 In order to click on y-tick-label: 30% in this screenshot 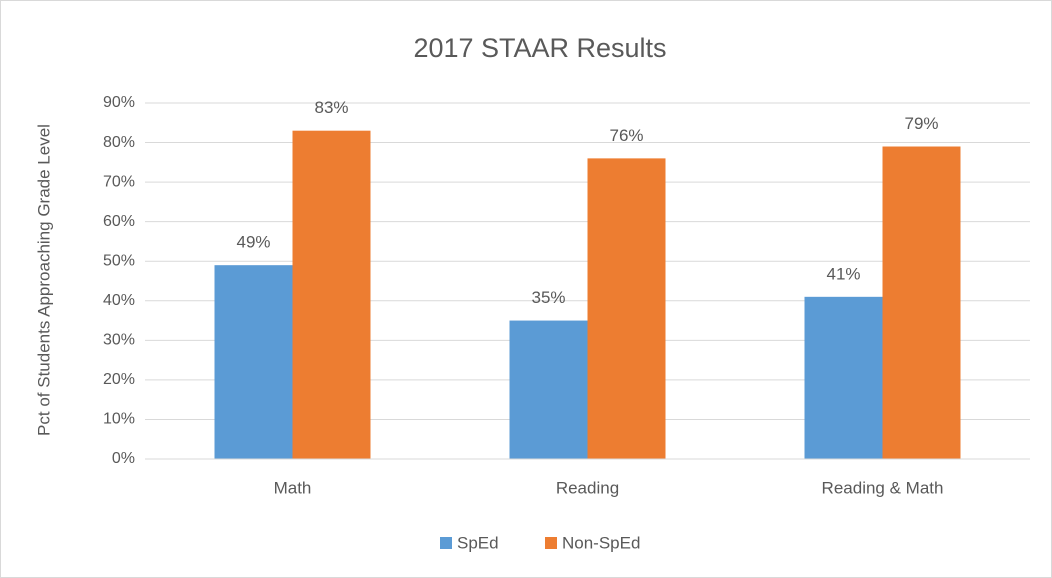, I will do `click(119, 340)`.